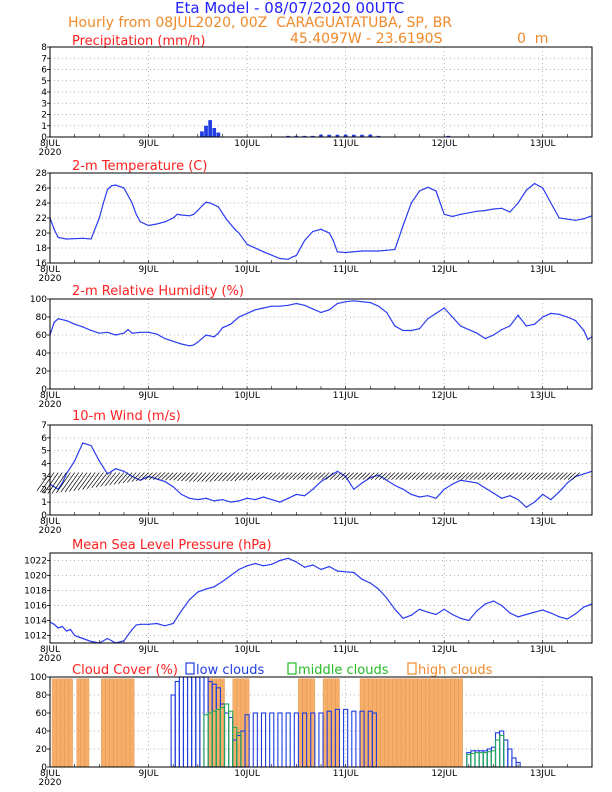  What do you see at coordinates (346, 650) in the screenshot?
I see `mslp-xtick-label: 11JUL` at bounding box center [346, 650].